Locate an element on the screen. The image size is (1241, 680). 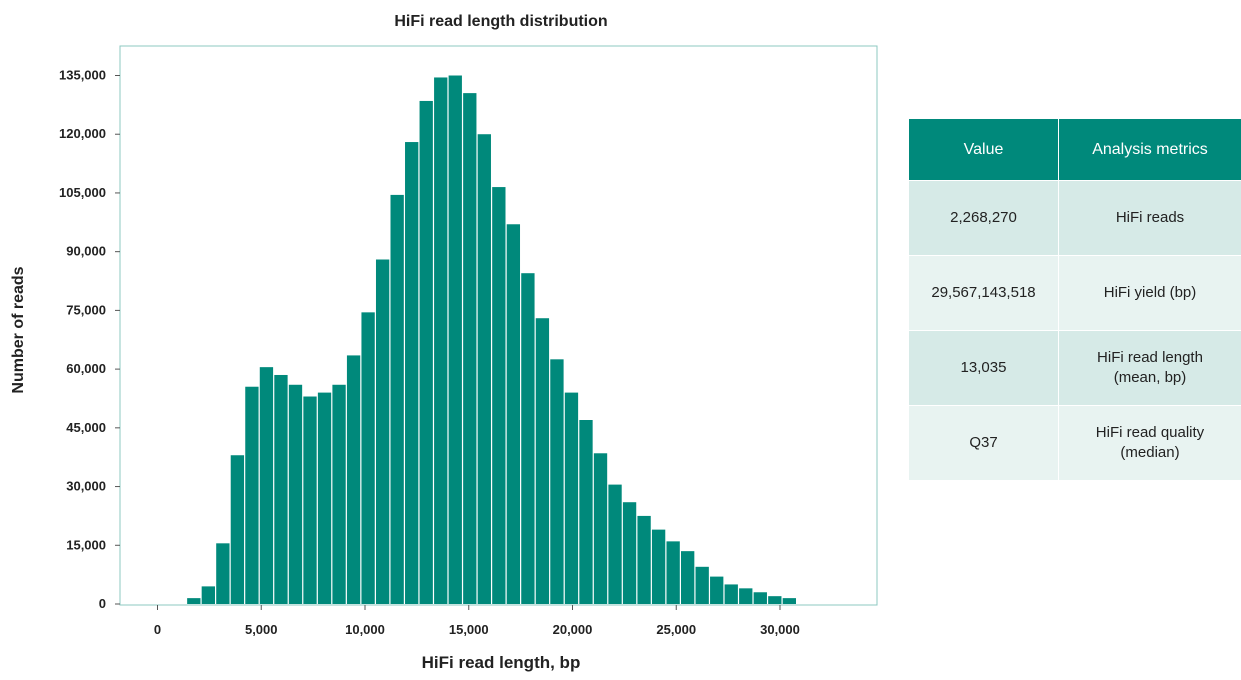
metric-line: HiFi read length is located at coordinates (1150, 357).